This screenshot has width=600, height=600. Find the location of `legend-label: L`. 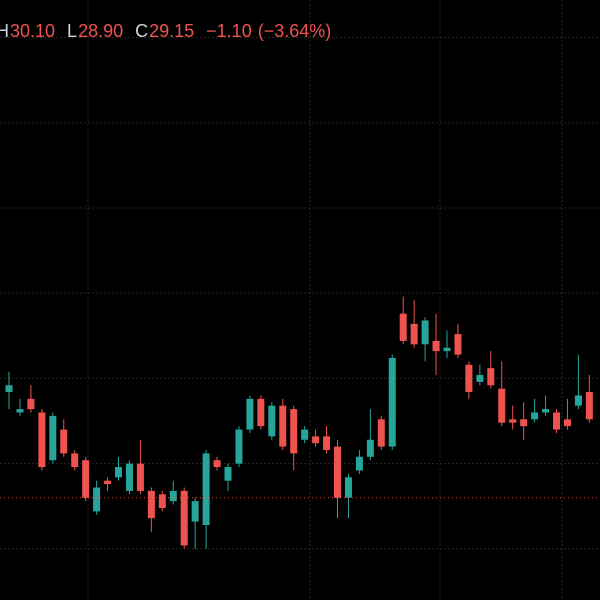

legend-label: L is located at coordinates (72, 31).